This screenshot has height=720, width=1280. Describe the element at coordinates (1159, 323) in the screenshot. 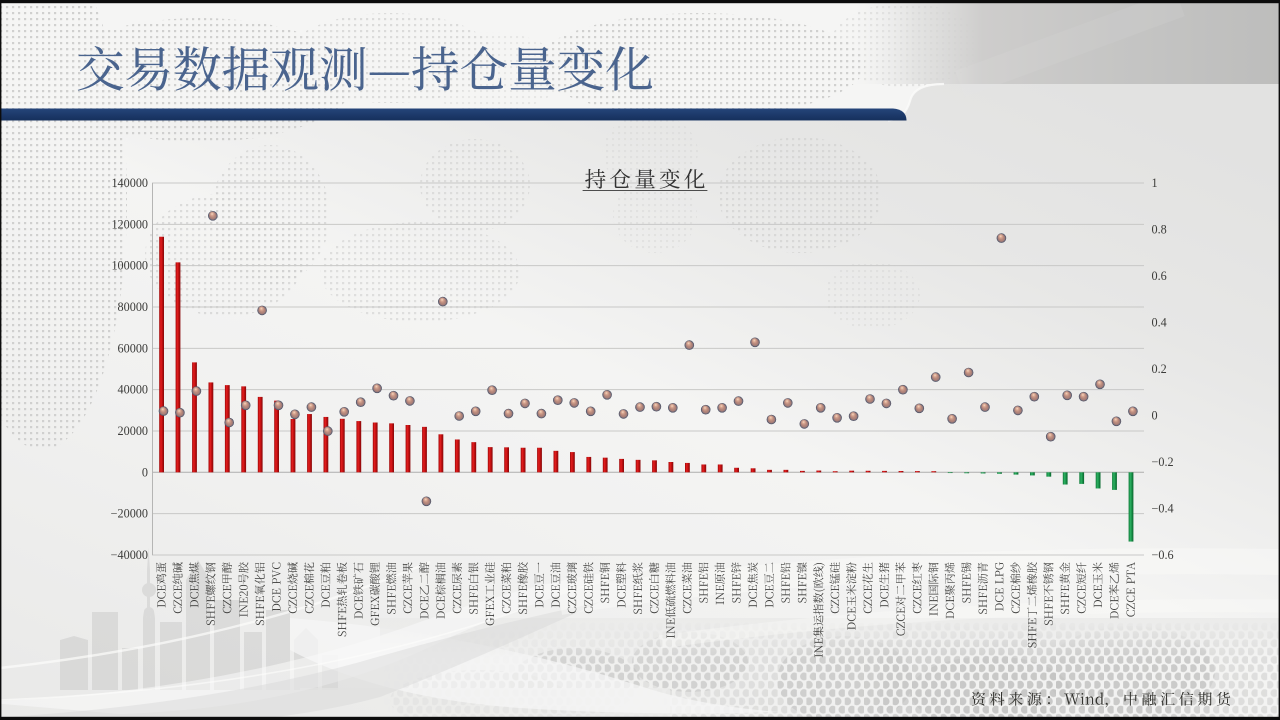

I see `svg-text: 0.4` at that location.